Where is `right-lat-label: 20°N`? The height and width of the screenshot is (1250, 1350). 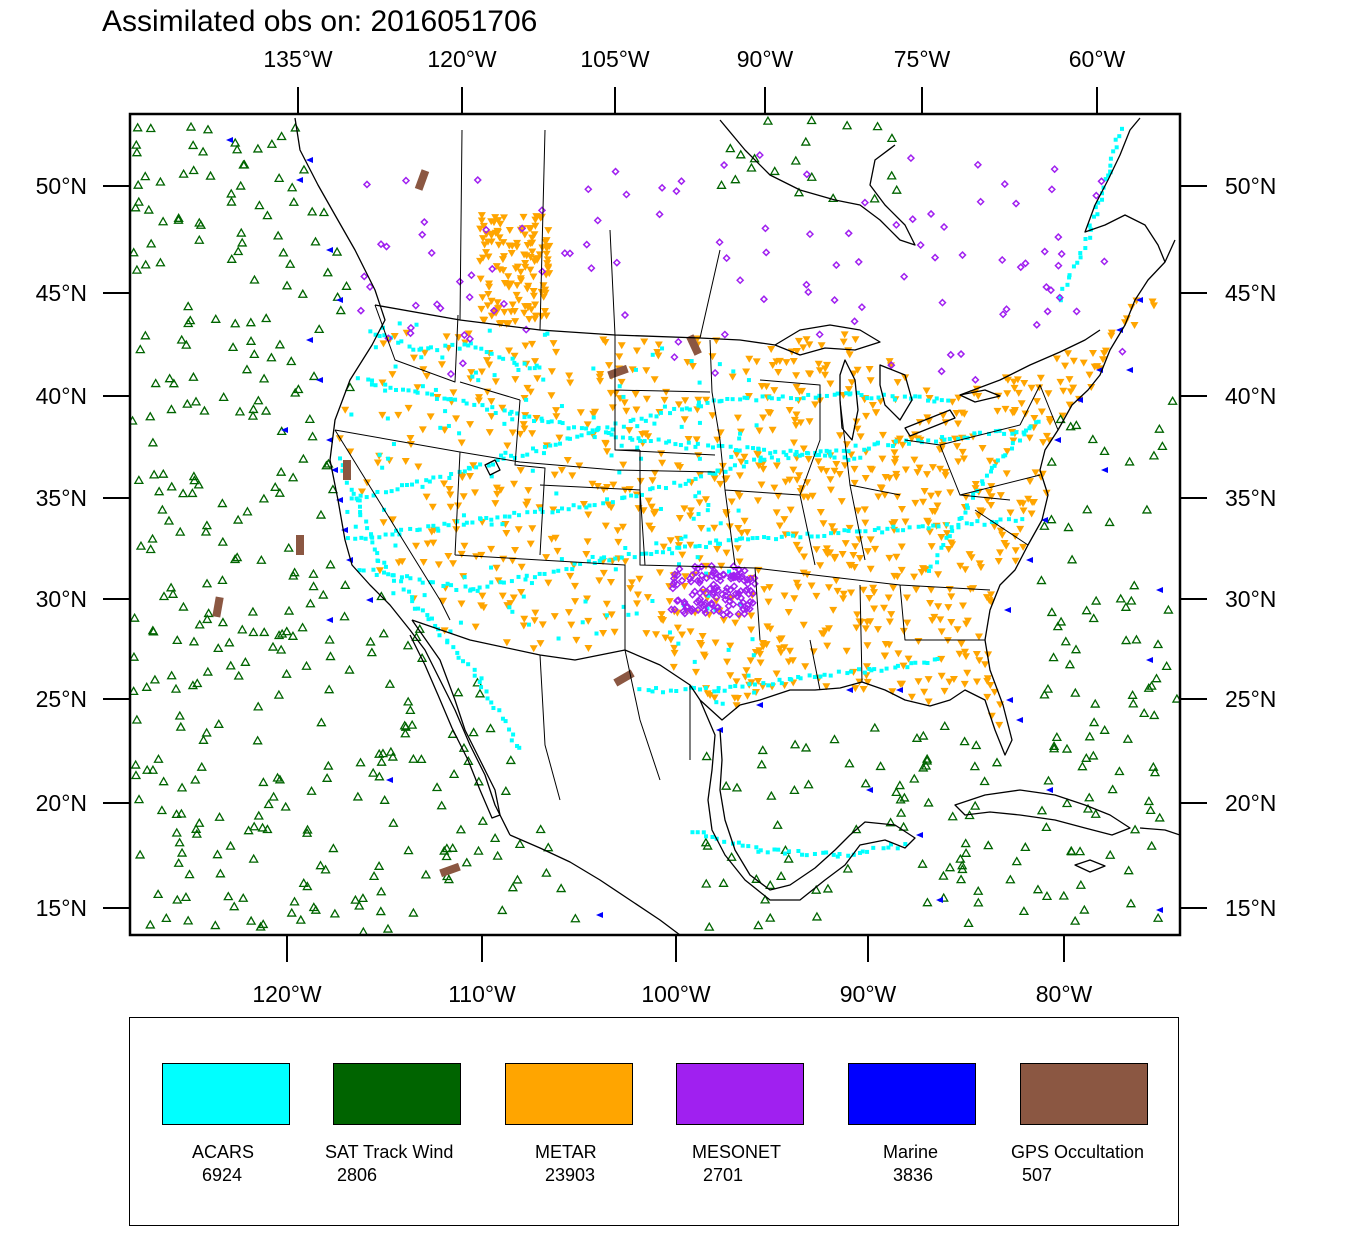
right-lat-label: 20°N is located at coordinates (1250, 803).